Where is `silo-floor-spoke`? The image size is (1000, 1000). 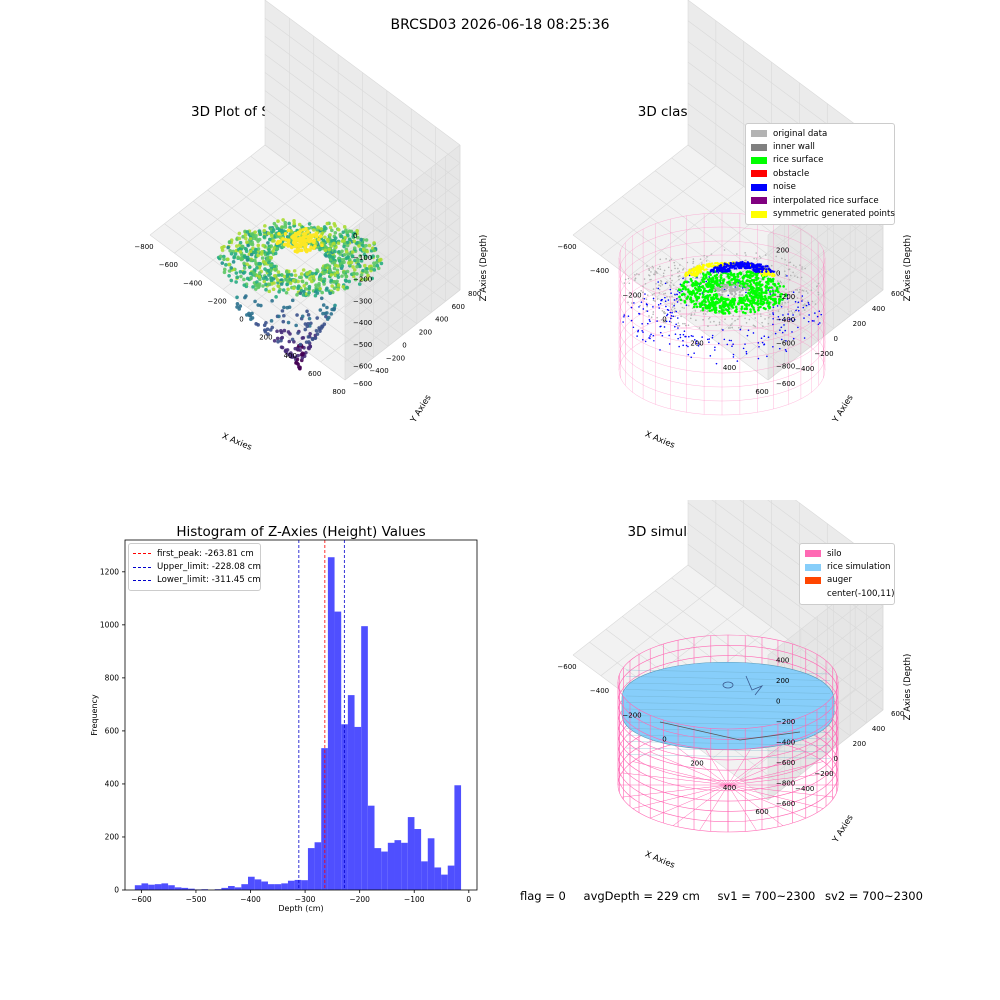 silo-floor-spoke is located at coordinates (689, 801).